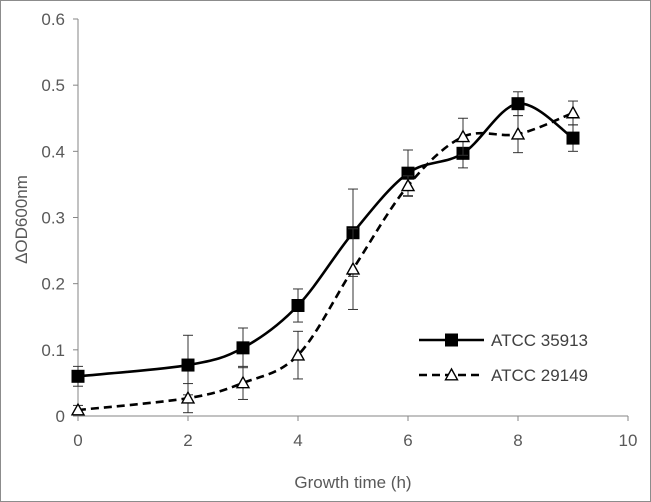  What do you see at coordinates (539, 340) in the screenshot?
I see `legend-label-atcc-35913: ATCC 35913` at bounding box center [539, 340].